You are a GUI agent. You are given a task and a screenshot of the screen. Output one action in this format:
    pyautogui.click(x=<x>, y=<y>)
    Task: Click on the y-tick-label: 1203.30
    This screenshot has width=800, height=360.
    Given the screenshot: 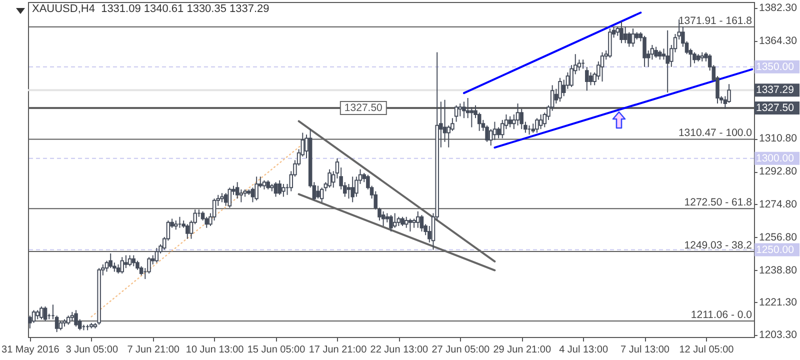 What is the action you would take?
    pyautogui.click(x=778, y=335)
    